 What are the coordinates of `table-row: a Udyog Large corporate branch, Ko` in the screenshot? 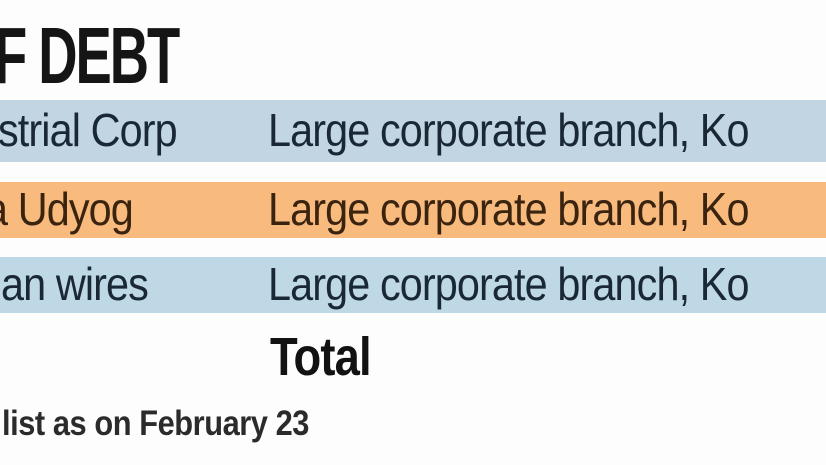 It's located at (413, 210).